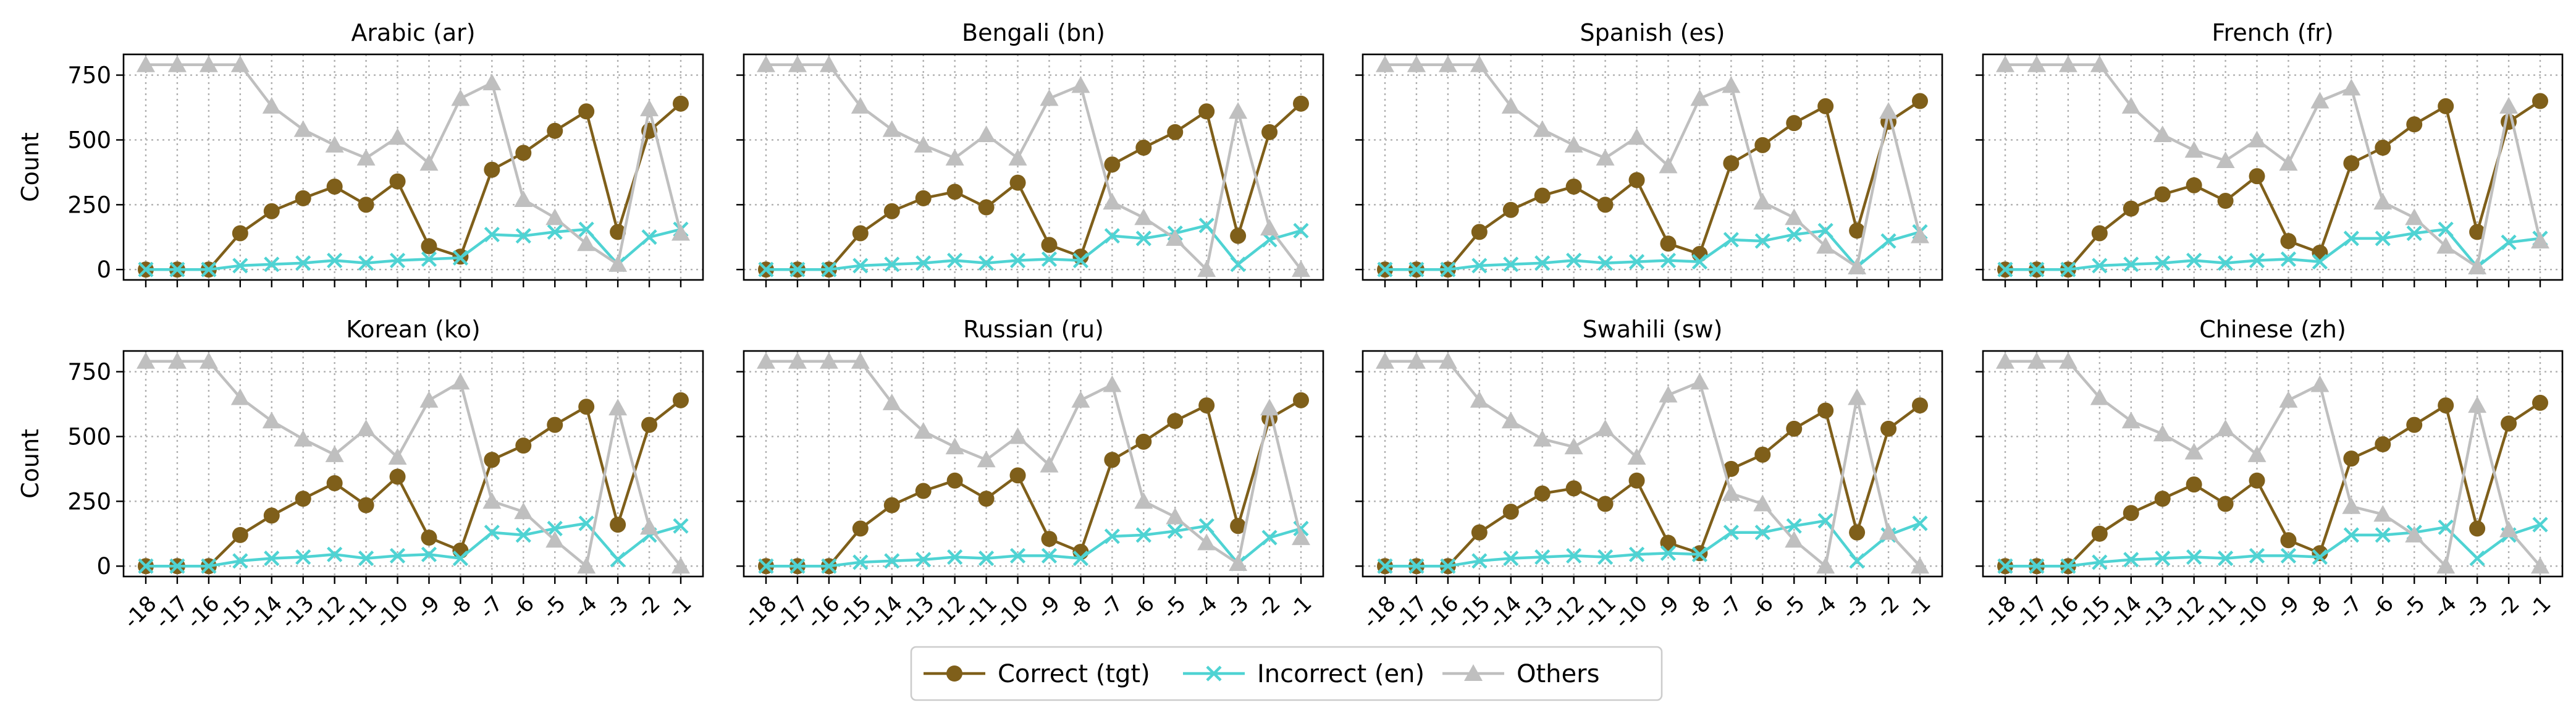 The width and height of the screenshot is (2576, 718). What do you see at coordinates (1269, 607) in the screenshot?
I see `x-tick-label: -2` at bounding box center [1269, 607].